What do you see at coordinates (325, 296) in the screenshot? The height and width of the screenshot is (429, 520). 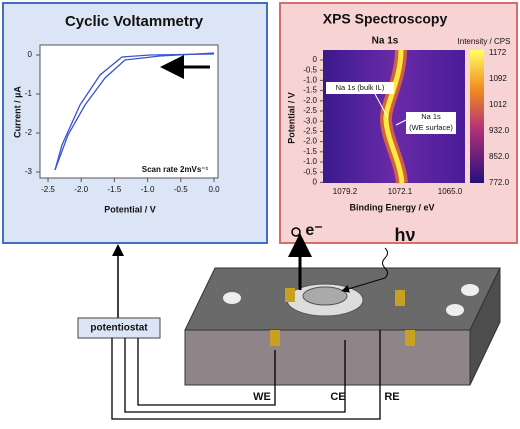 I see `cell-well-inner` at bounding box center [325, 296].